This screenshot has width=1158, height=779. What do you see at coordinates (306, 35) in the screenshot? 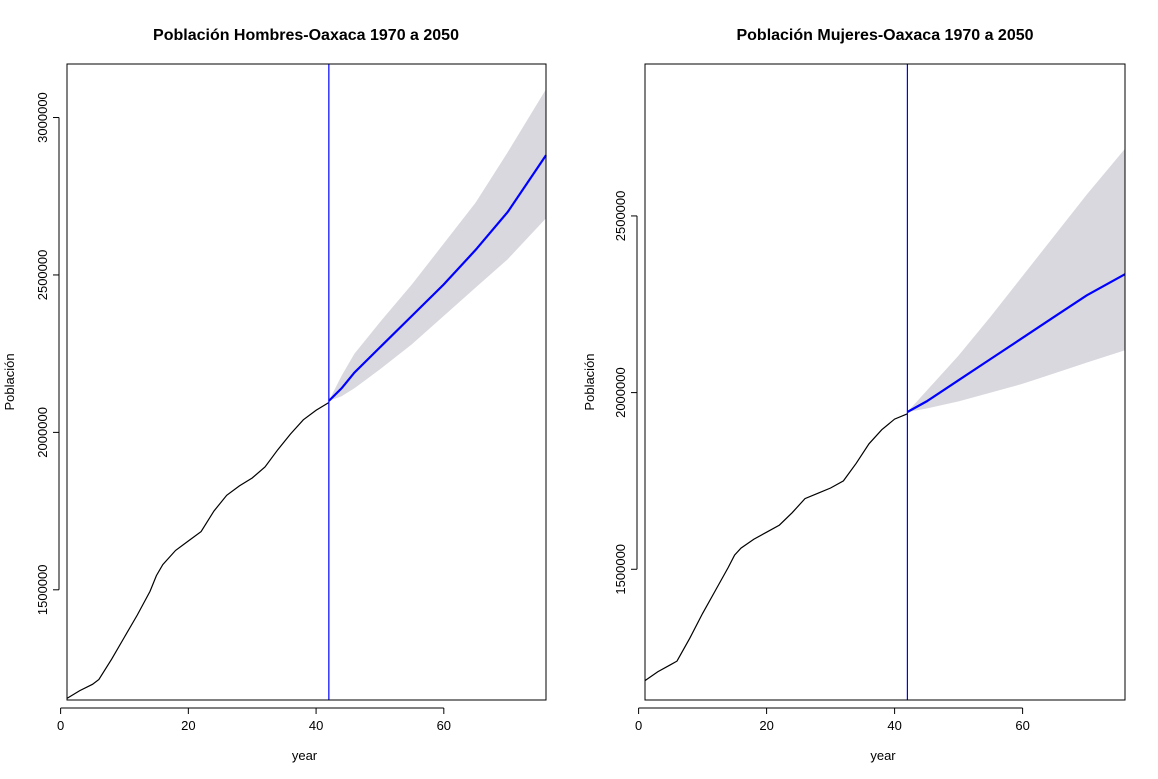
I see `chart-title: Población Hombres-Oaxaca 1970 a 2050` at bounding box center [306, 35].